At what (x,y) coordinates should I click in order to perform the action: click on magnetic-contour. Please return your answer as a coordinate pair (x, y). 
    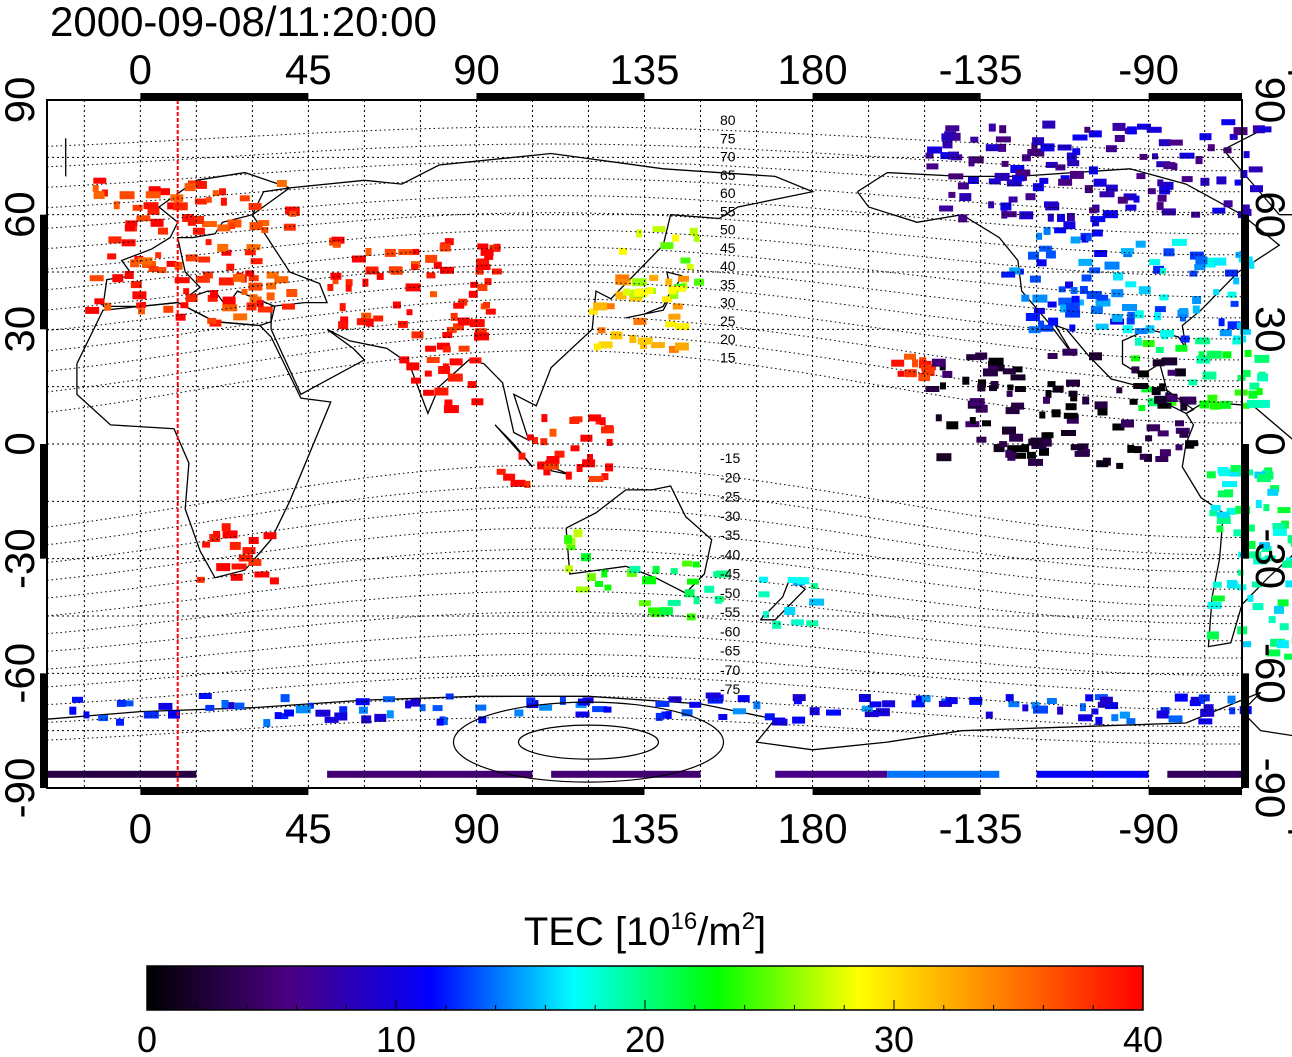
    Looking at the image, I should click on (644, 597).